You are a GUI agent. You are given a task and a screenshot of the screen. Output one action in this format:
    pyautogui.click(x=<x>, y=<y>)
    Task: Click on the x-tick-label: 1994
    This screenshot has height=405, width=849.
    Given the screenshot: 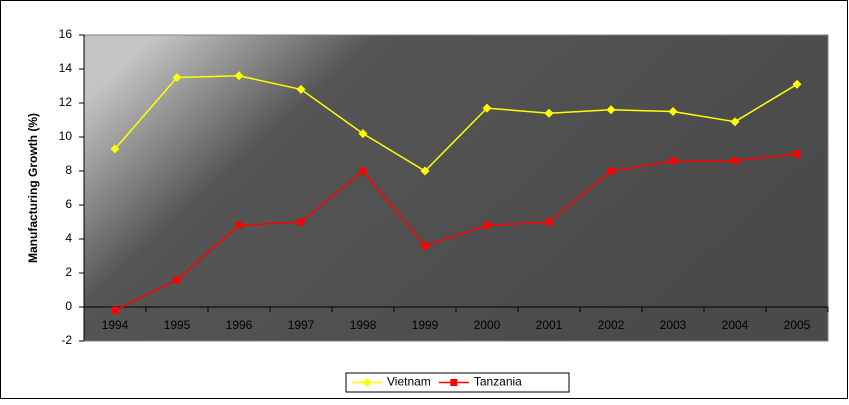 What is the action you would take?
    pyautogui.click(x=115, y=325)
    